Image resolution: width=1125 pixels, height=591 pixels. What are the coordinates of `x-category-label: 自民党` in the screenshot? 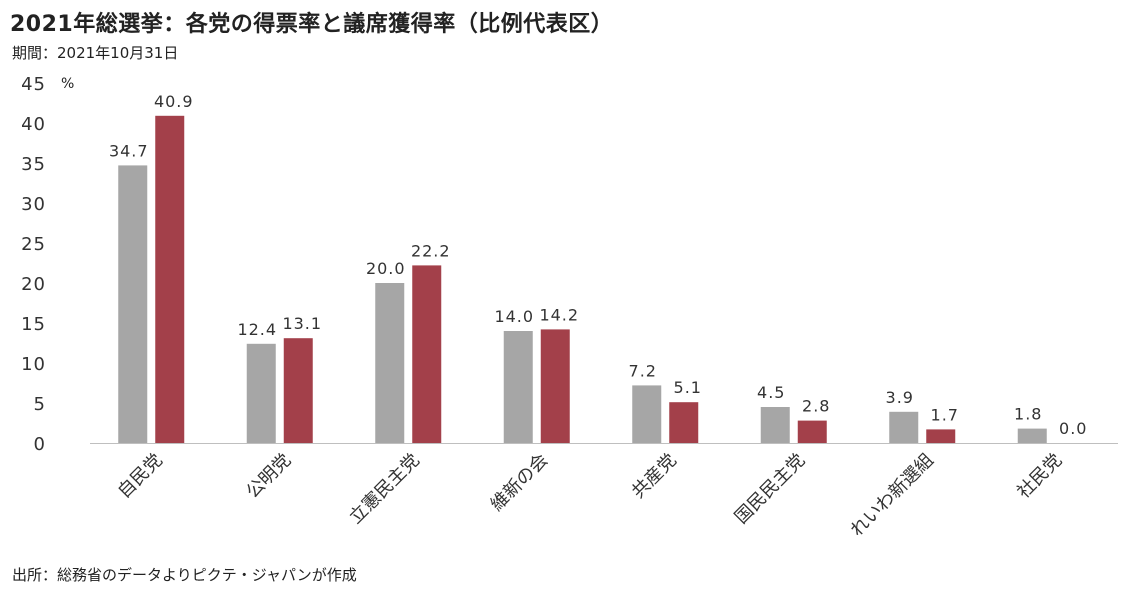 It's located at (140, 476).